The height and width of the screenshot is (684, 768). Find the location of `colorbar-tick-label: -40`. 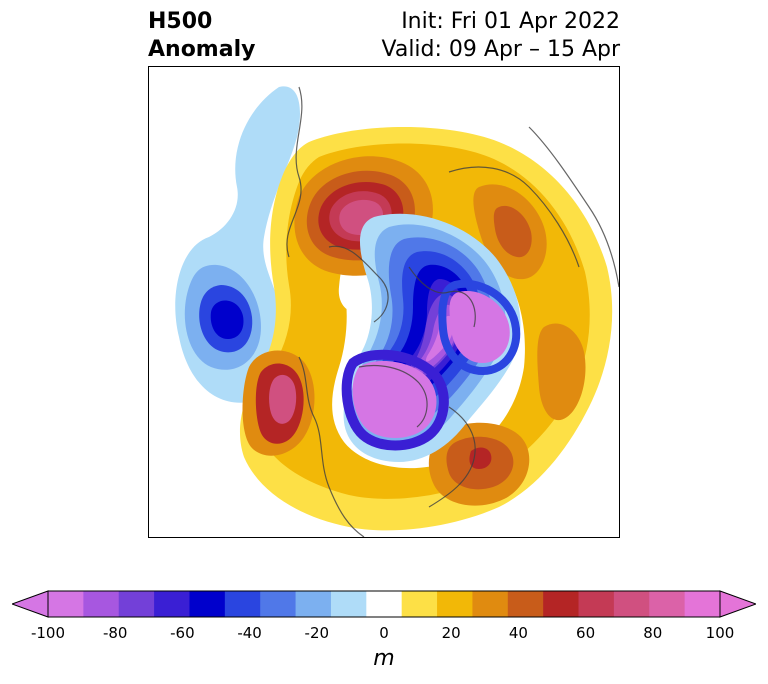

colorbar-tick-label: -40 is located at coordinates (249, 633).